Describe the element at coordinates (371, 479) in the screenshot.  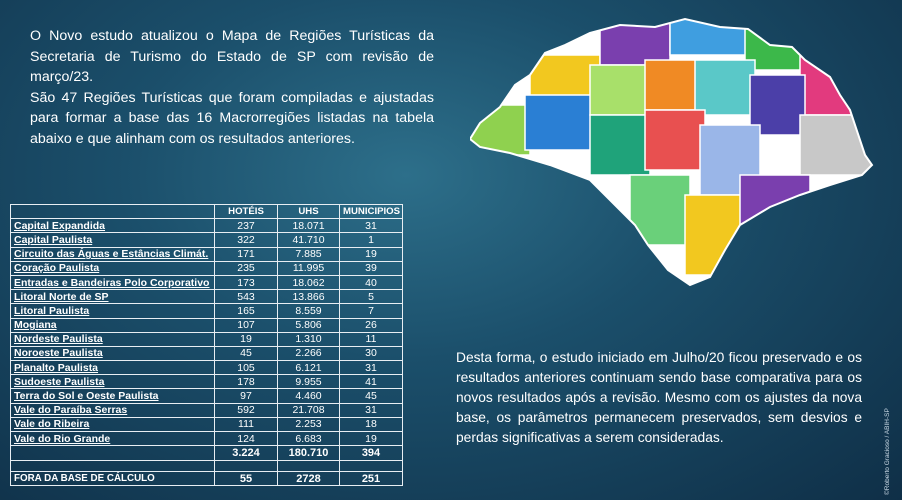
I see `outside-municipios: 251` at that location.